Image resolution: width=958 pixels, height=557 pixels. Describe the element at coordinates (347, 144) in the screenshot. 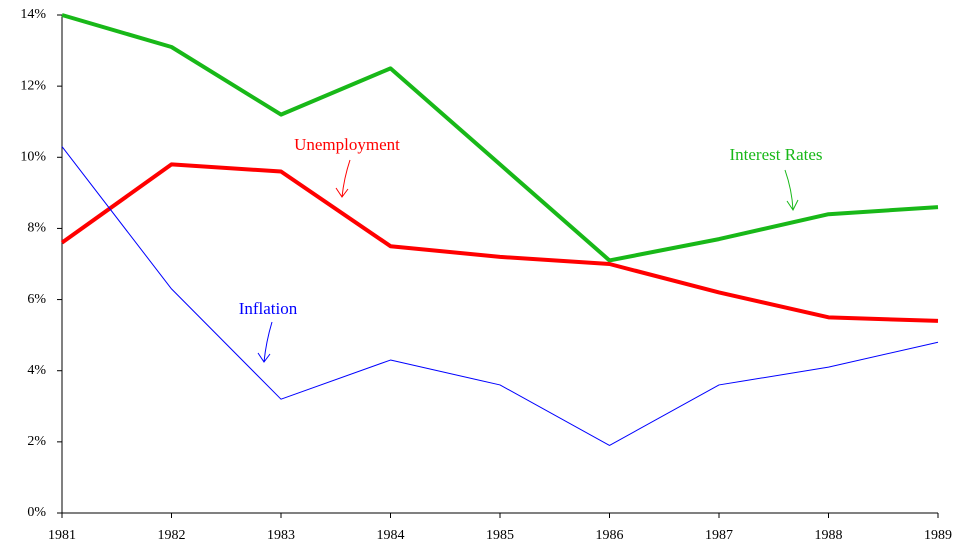

I see `annotation: Unemployment` at that location.